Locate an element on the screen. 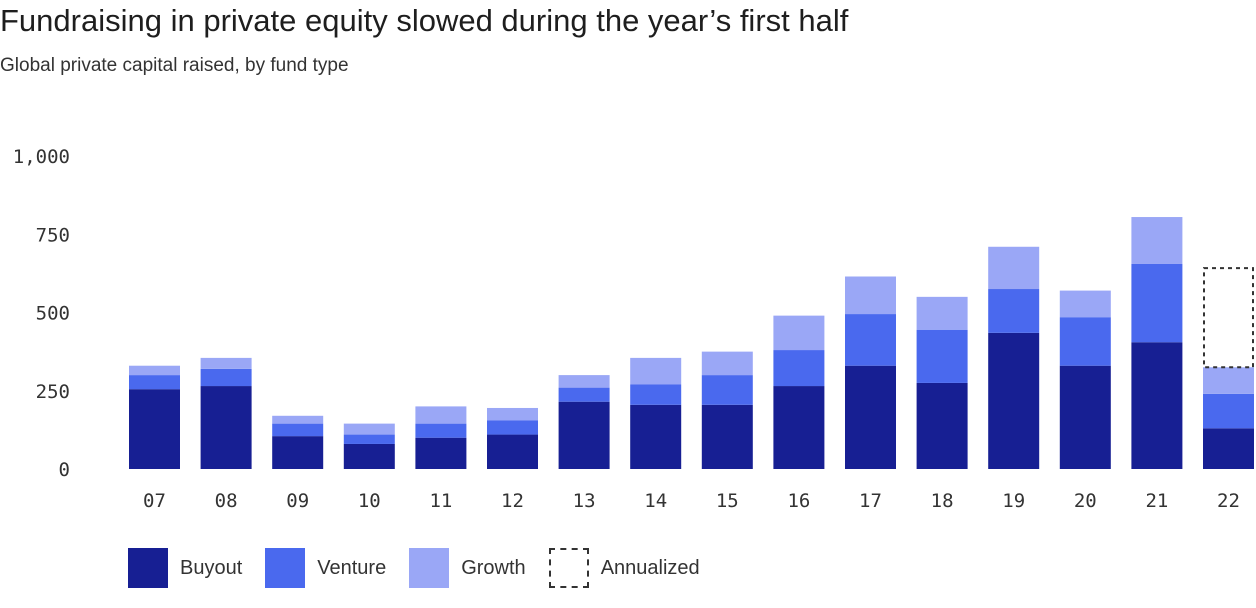  x-tick-label: 16 is located at coordinates (798, 501).